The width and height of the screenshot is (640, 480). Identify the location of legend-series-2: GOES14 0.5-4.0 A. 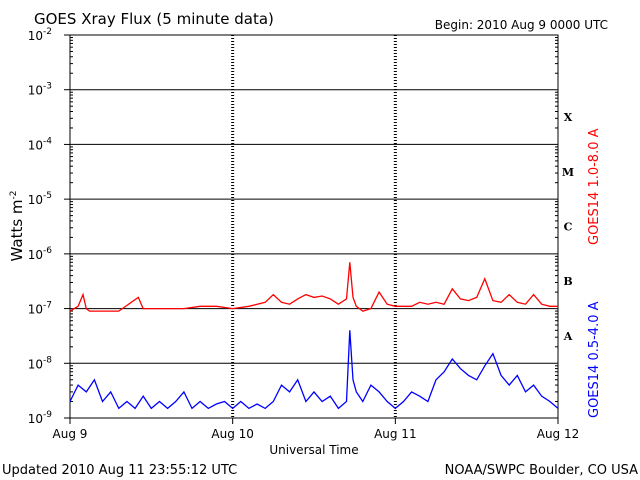
(594, 359).